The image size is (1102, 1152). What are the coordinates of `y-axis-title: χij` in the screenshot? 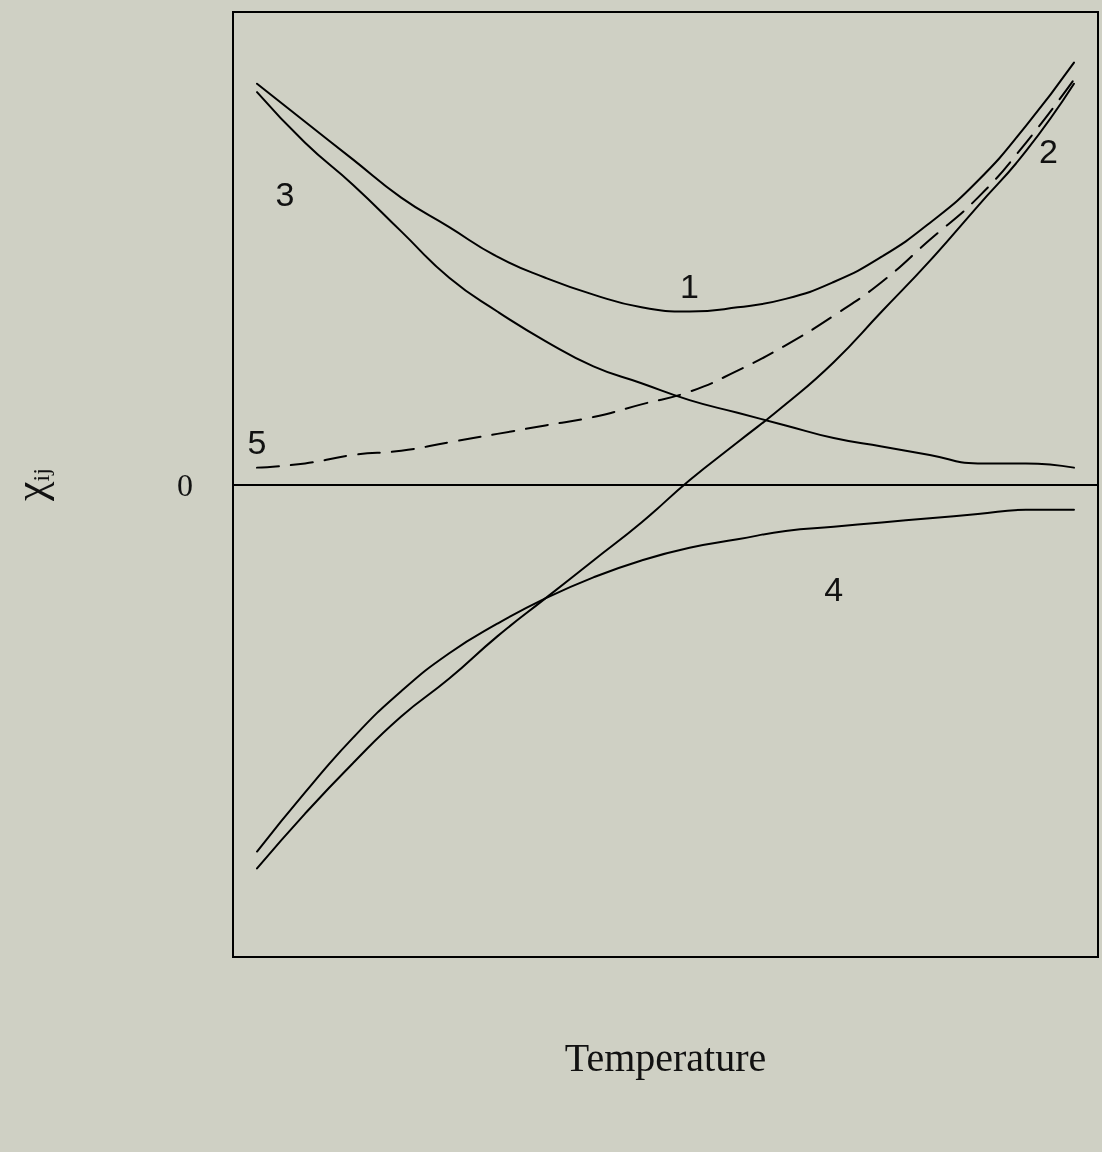 It's located at (30, 485).